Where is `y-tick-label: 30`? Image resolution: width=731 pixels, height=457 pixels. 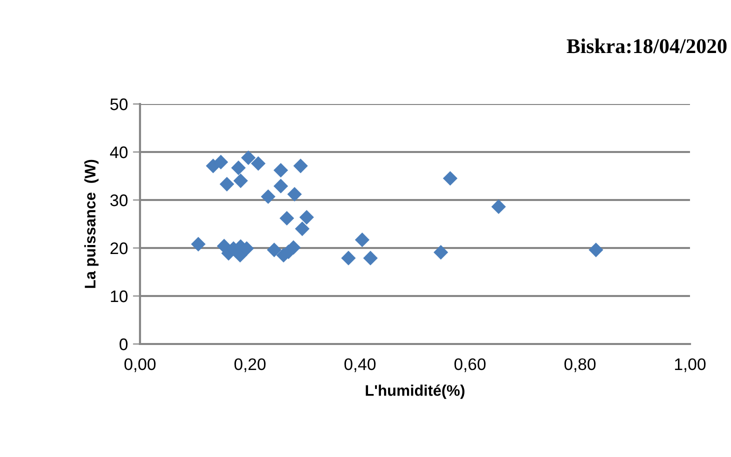
y-tick-label: 30 is located at coordinates (119, 200).